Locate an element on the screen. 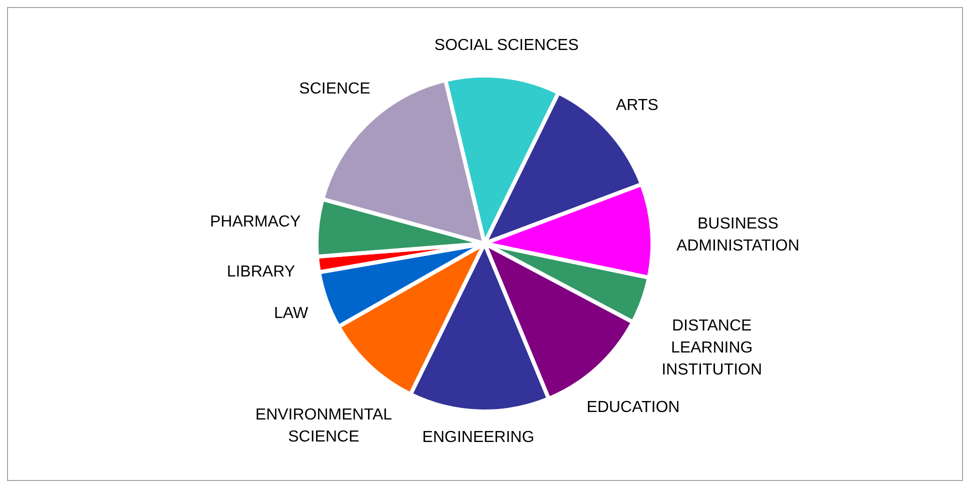  slice-label: LAW is located at coordinates (291, 313).